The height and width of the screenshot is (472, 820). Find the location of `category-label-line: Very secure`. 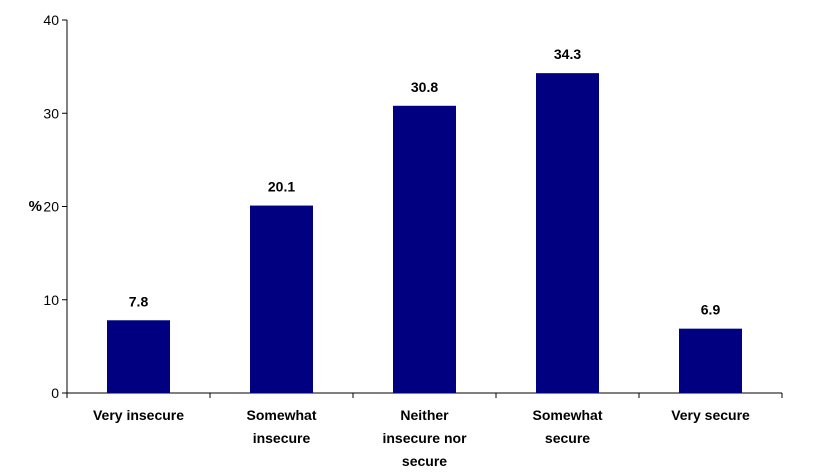

category-label-line: Very secure is located at coordinates (710, 415).